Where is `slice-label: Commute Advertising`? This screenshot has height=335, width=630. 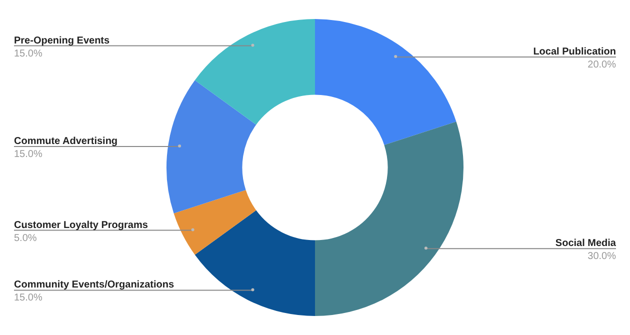
slice-label: Commute Advertising is located at coordinates (66, 142).